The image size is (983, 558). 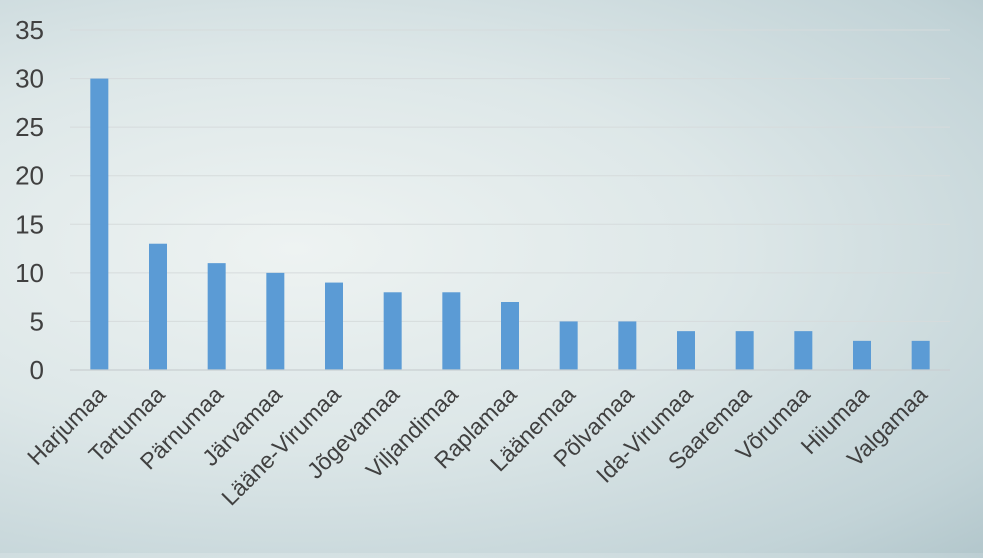 I want to click on y-tick-label: 30, so click(x=29, y=79).